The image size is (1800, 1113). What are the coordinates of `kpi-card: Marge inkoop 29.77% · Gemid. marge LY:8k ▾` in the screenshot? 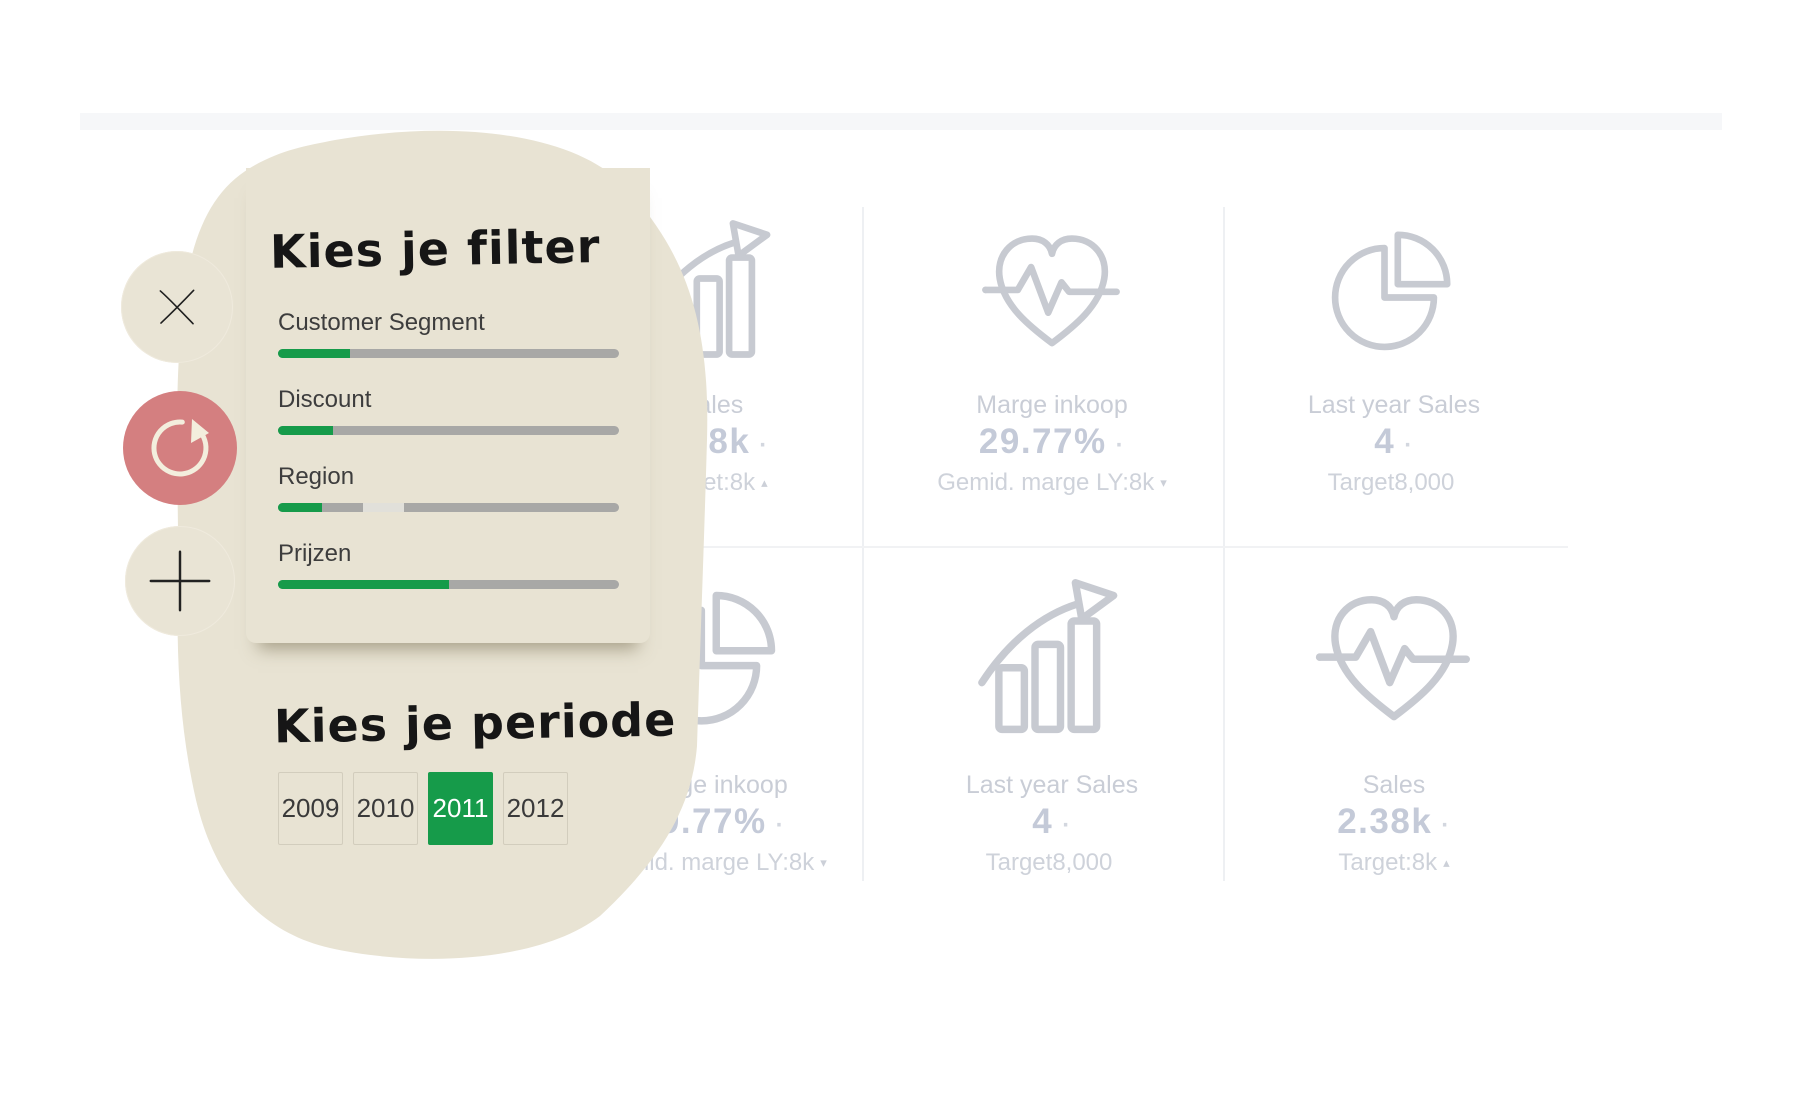 It's located at (1052, 351).